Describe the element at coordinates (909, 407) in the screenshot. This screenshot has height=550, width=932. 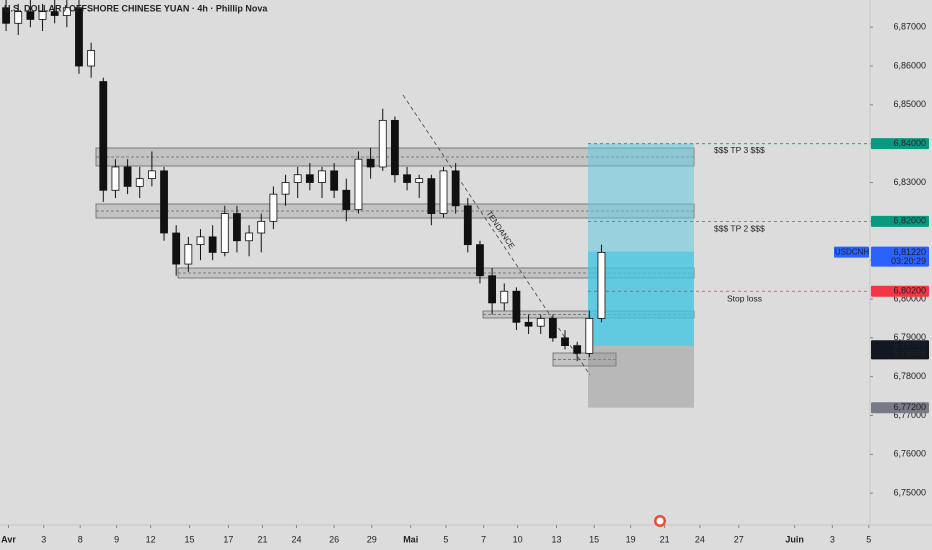
I see `price-badge-label: 6,77200` at that location.